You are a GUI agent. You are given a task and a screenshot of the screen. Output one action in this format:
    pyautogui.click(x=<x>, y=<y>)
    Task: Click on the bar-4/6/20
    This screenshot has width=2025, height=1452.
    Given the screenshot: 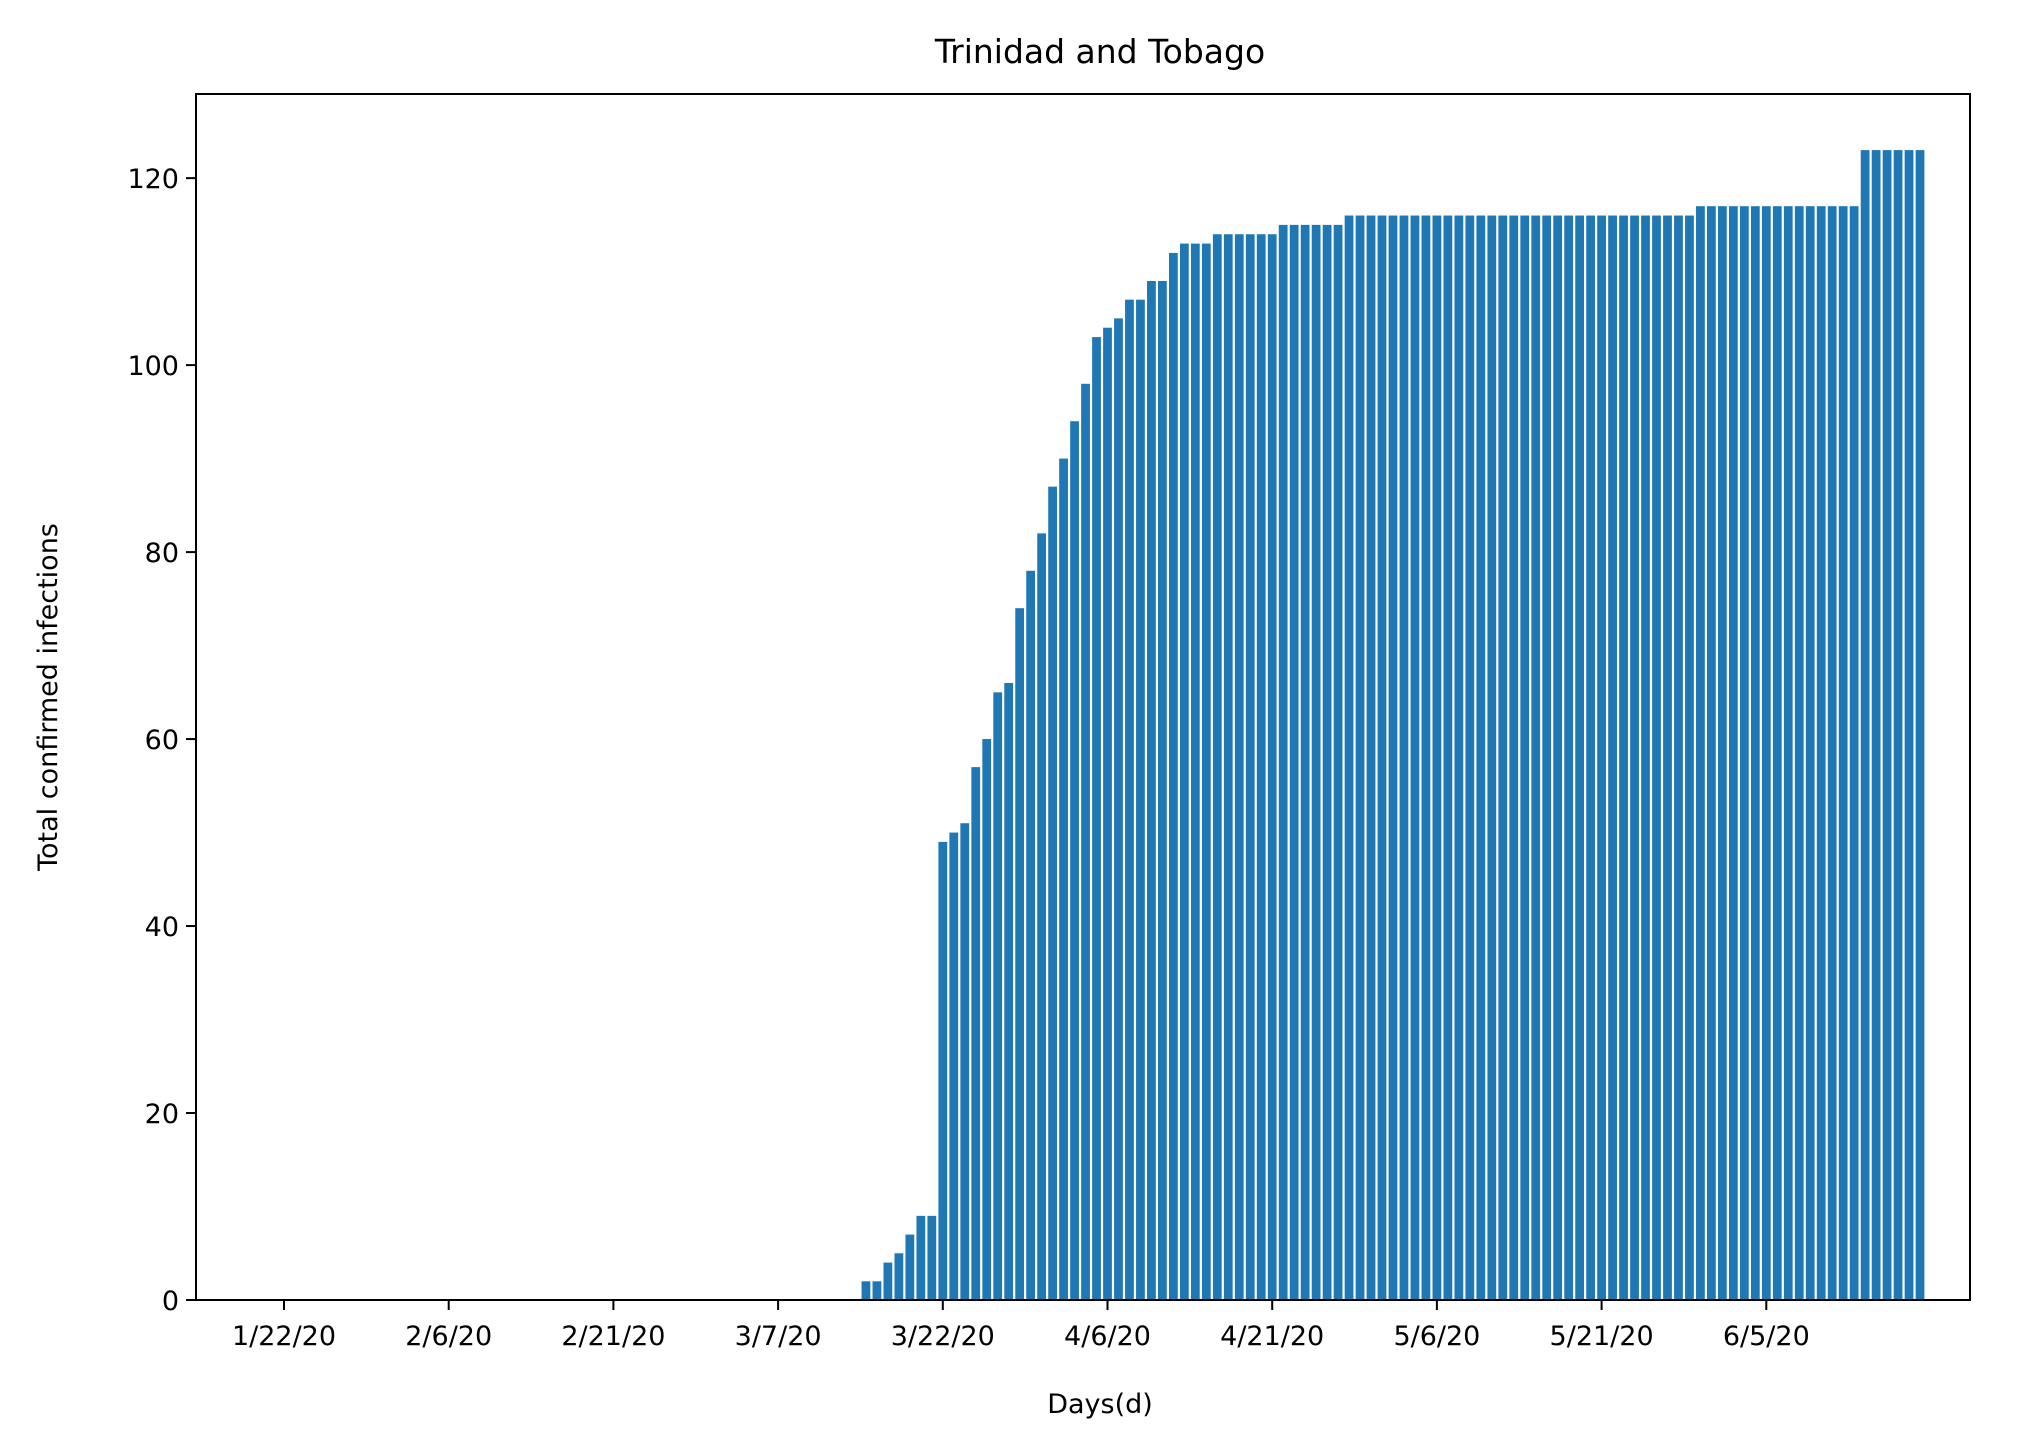 What is the action you would take?
    pyautogui.click(x=1107, y=814)
    